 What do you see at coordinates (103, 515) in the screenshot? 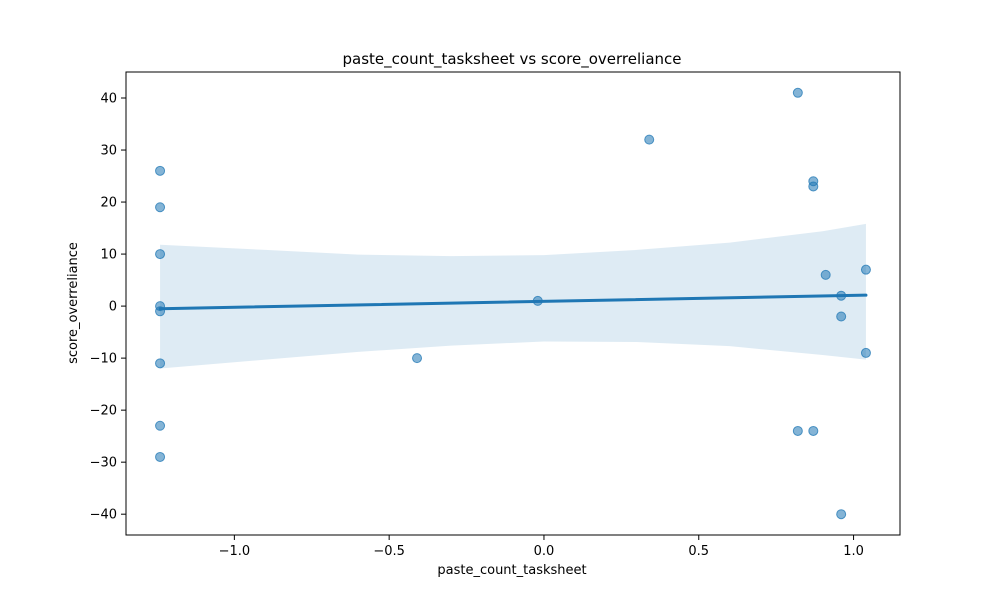
I see `y-tick-label: −40` at bounding box center [103, 515].